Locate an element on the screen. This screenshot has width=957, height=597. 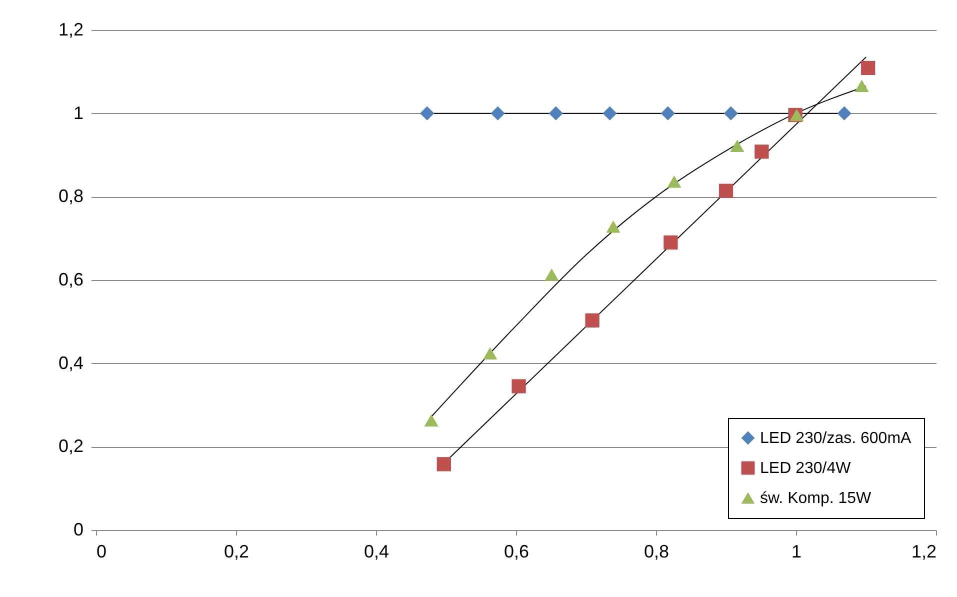
x-tick-label: 1,2 is located at coordinates (923, 552).